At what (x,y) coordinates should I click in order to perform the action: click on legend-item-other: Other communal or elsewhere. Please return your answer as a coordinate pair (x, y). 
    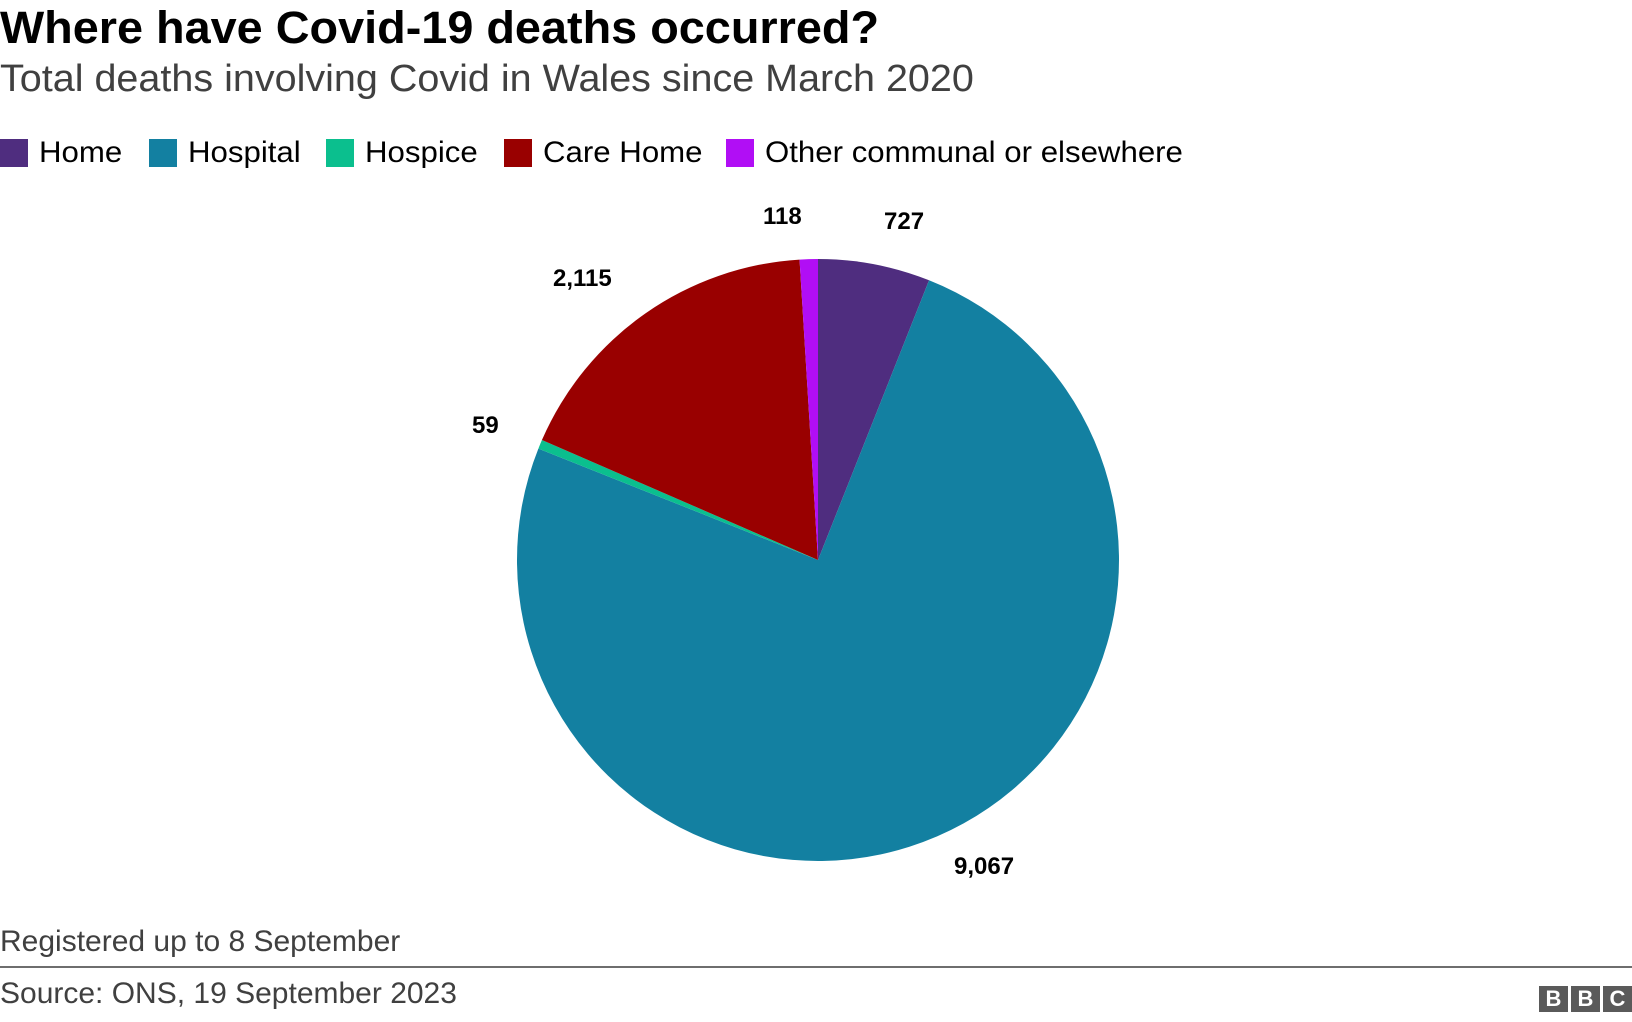
    Looking at the image, I should click on (954, 153).